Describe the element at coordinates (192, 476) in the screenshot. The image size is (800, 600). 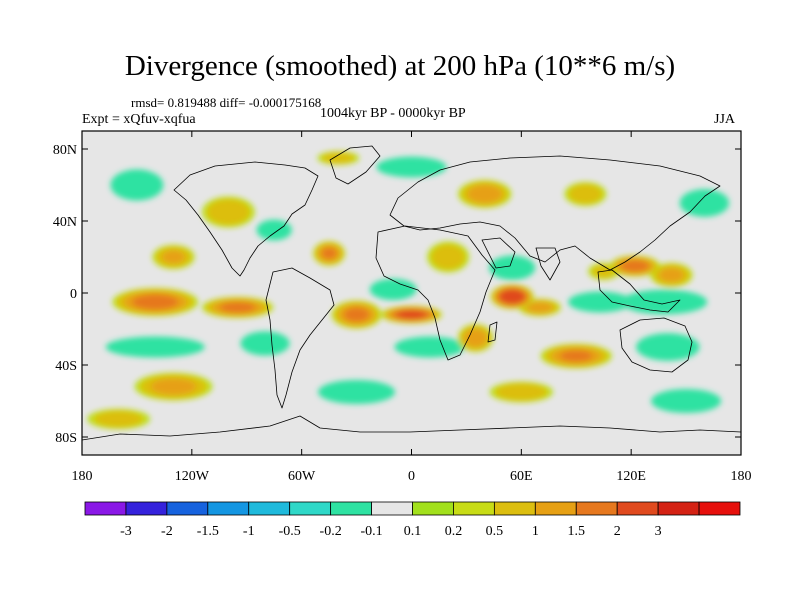
I see `lon-tick-label: 120W` at that location.